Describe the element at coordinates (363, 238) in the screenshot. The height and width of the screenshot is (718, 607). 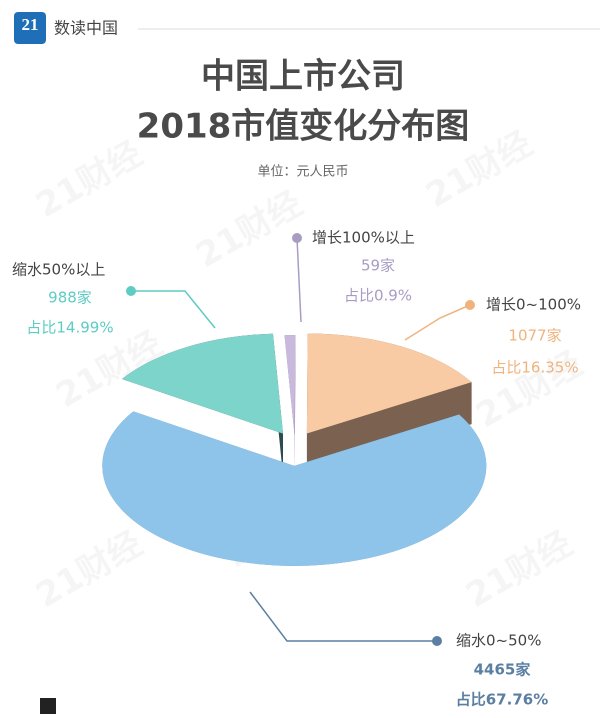
I see `category-label: 增长100%以上` at that location.